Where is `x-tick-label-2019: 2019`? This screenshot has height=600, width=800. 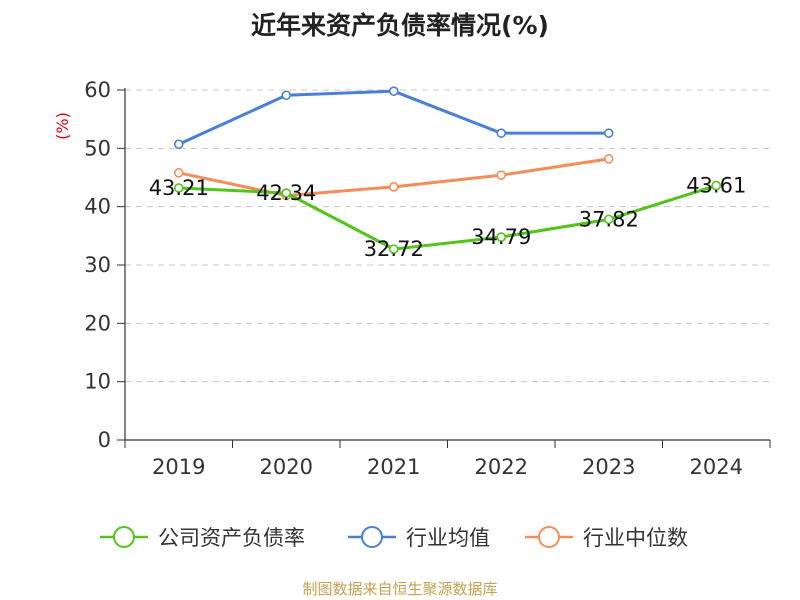 x-tick-label-2019: 2019 is located at coordinates (178, 467).